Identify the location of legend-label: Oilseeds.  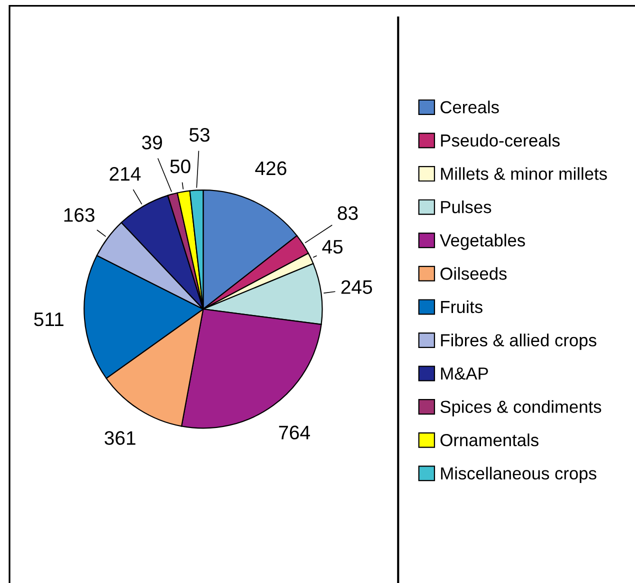
(473, 273).